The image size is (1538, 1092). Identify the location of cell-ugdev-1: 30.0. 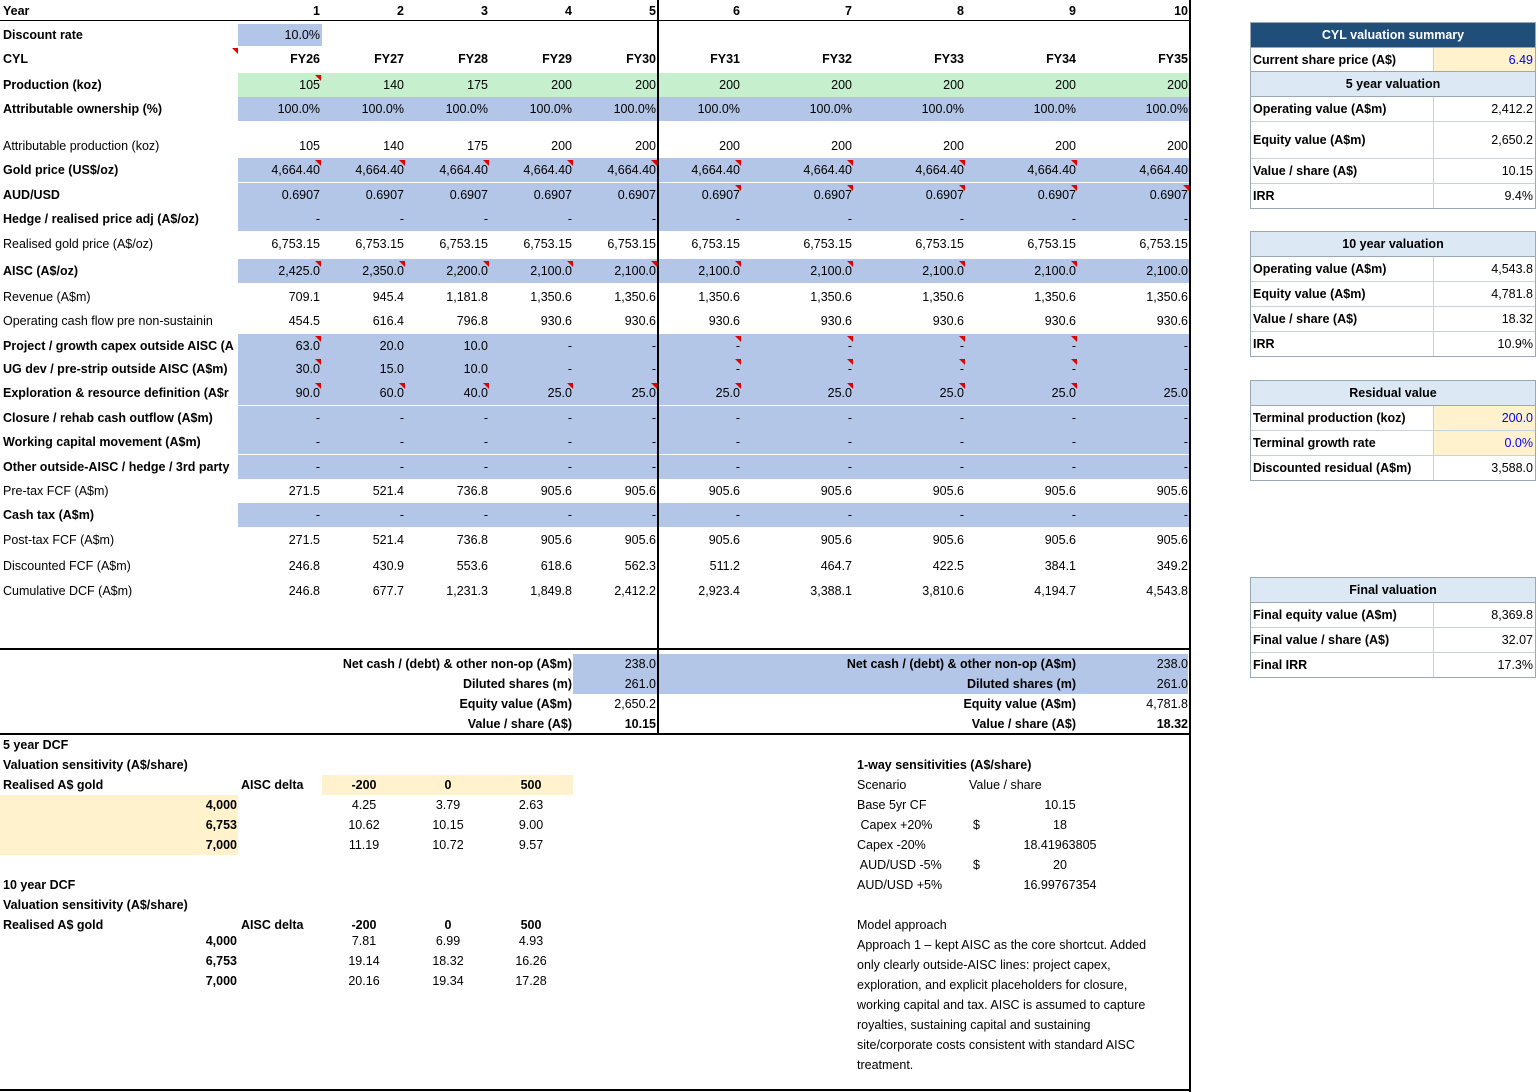
(307, 369).